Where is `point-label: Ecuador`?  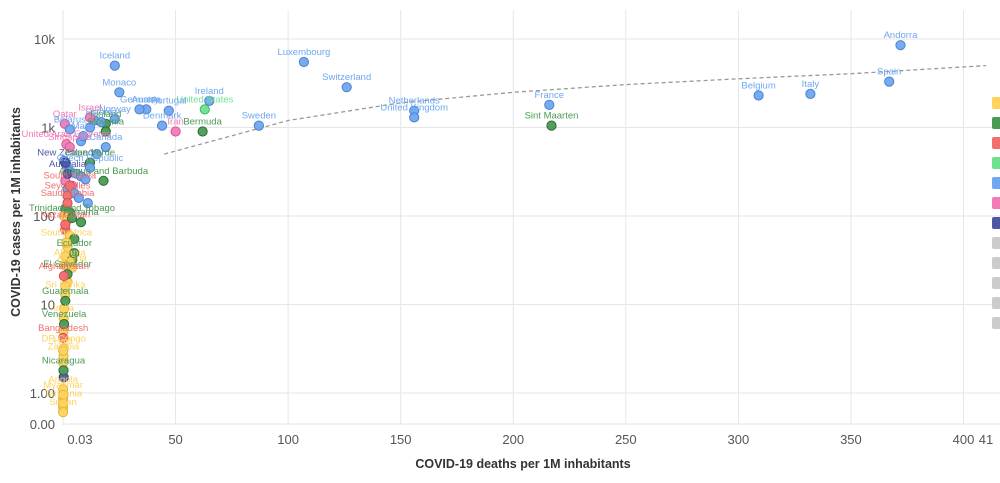 point-label: Ecuador is located at coordinates (74, 243).